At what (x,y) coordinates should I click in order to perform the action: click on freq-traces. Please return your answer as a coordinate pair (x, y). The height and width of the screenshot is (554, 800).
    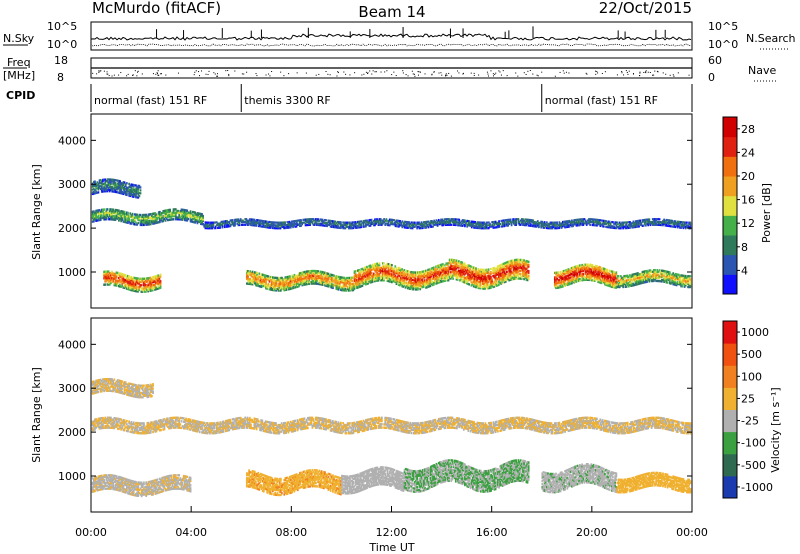
    Looking at the image, I should click on (391, 72).